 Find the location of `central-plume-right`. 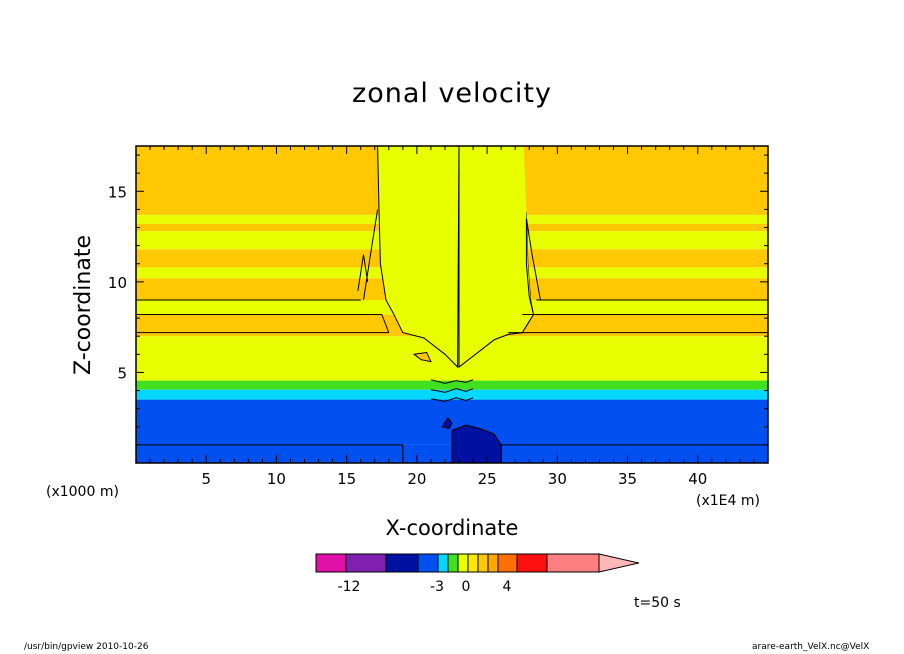

central-plume-right is located at coordinates (496, 256).